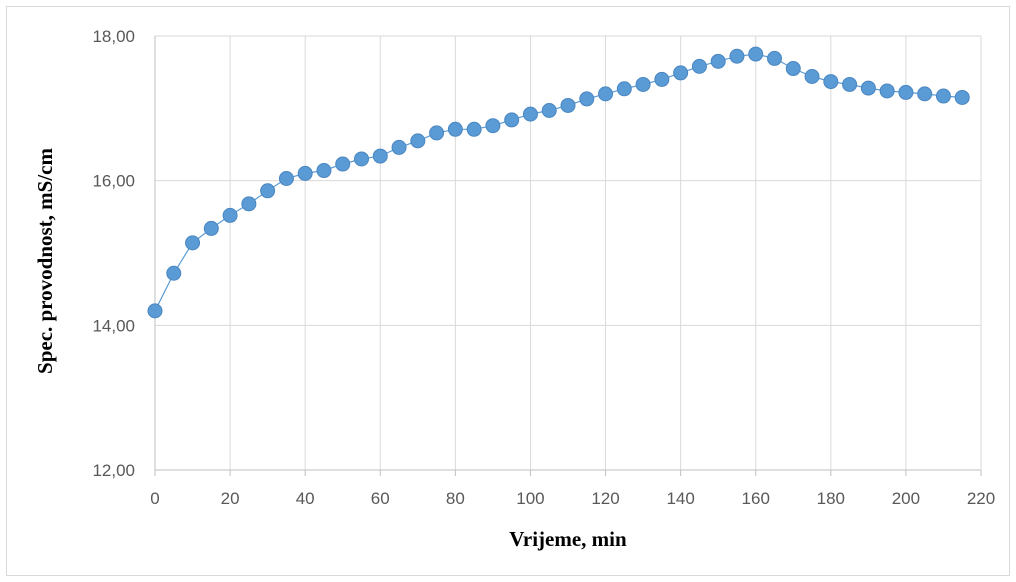 The width and height of the screenshot is (1016, 582). Describe the element at coordinates (605, 498) in the screenshot. I see `x-tick-label: 120` at that location.